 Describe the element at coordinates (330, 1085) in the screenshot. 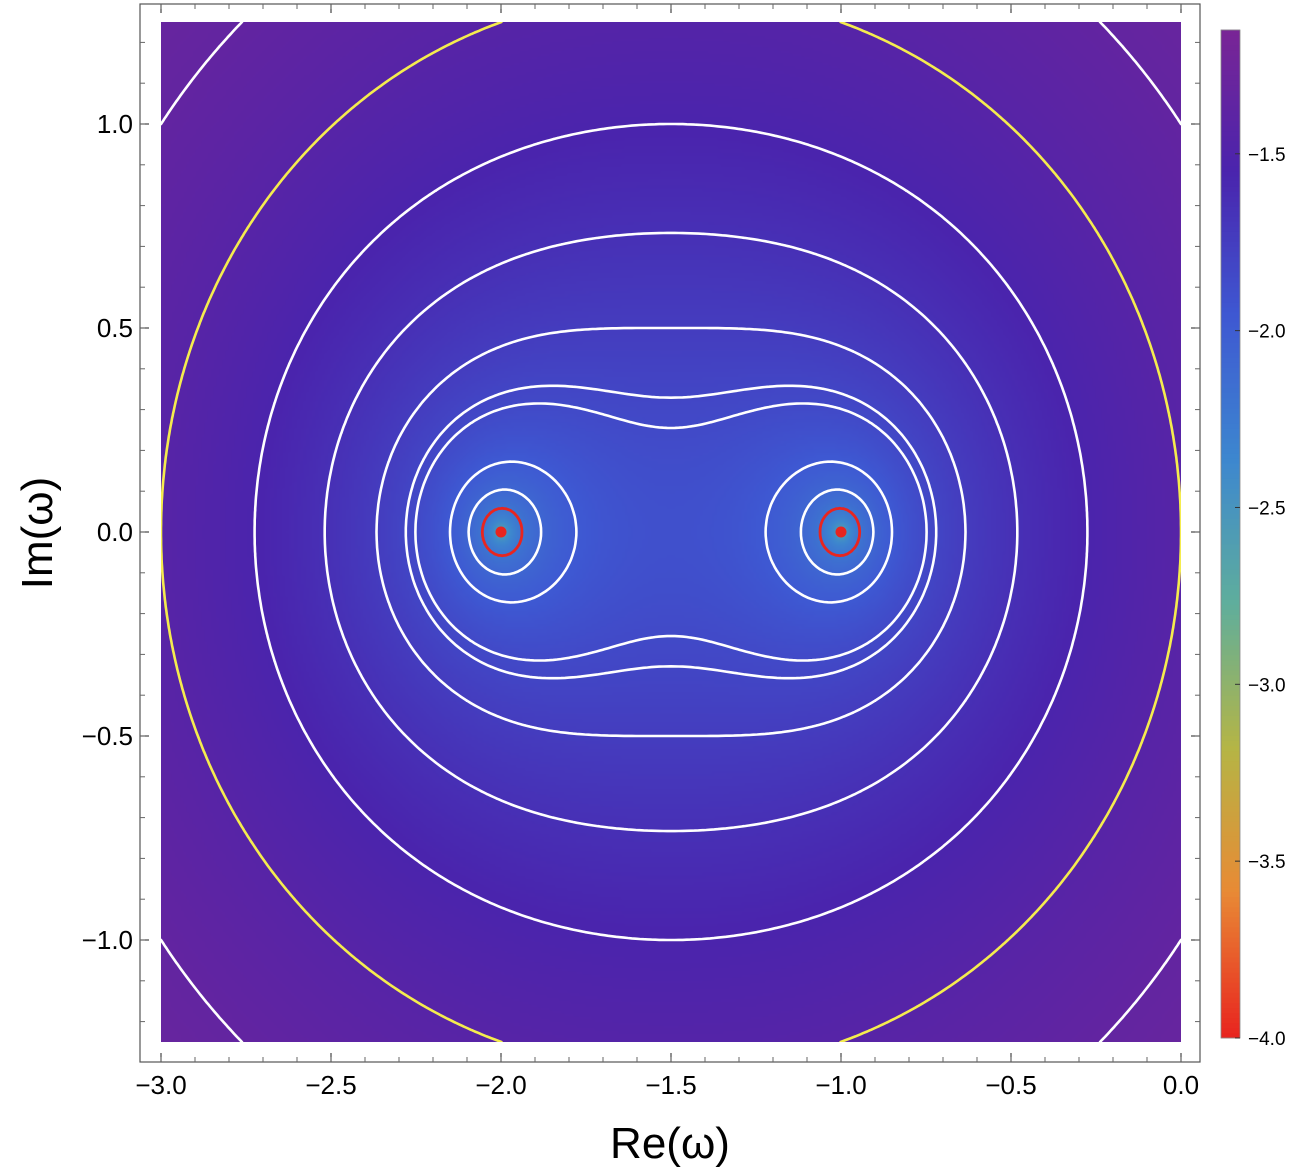

I see `x-tick-label: −2.5` at that location.